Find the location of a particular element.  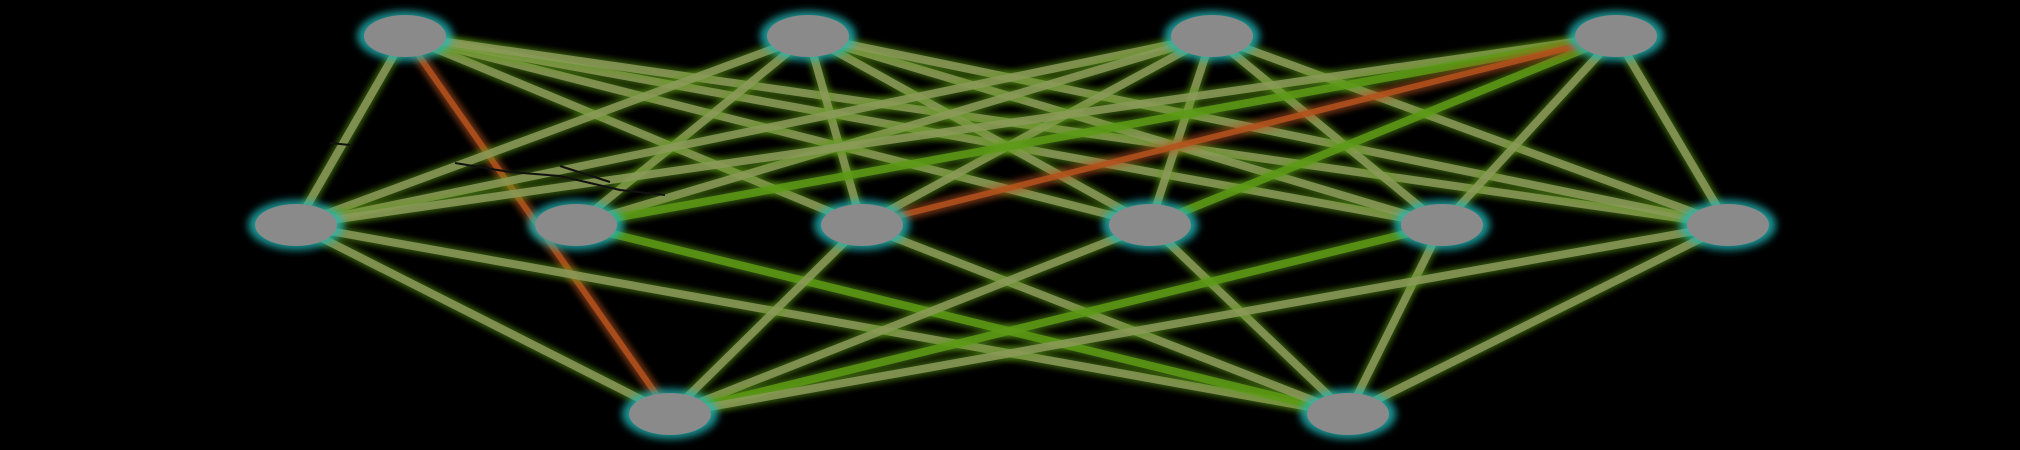

node-t3 is located at coordinates (1212, 36).